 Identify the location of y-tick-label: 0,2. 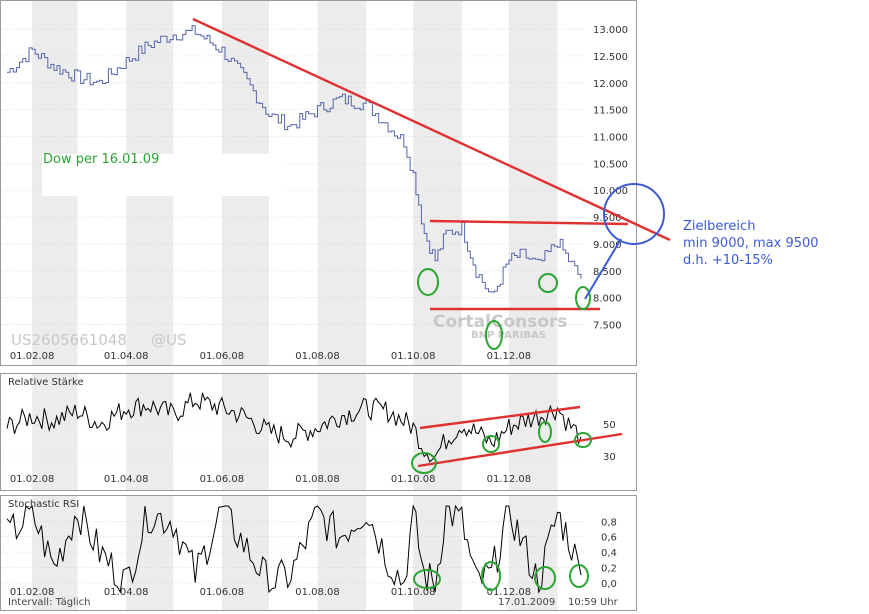
(609, 568).